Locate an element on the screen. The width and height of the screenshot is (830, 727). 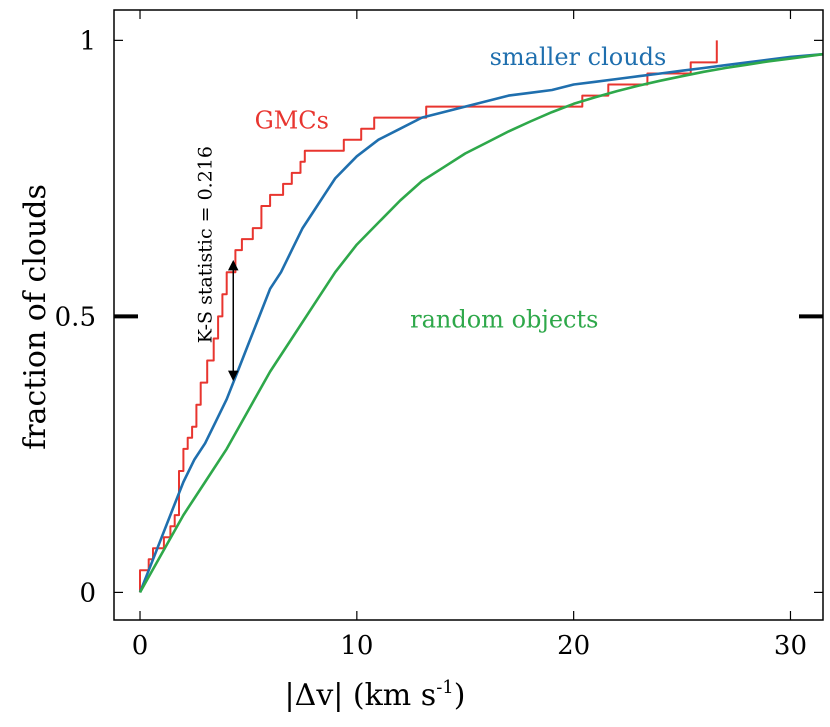
x-axis-label-main: |Δv| (km s is located at coordinates (361, 695).